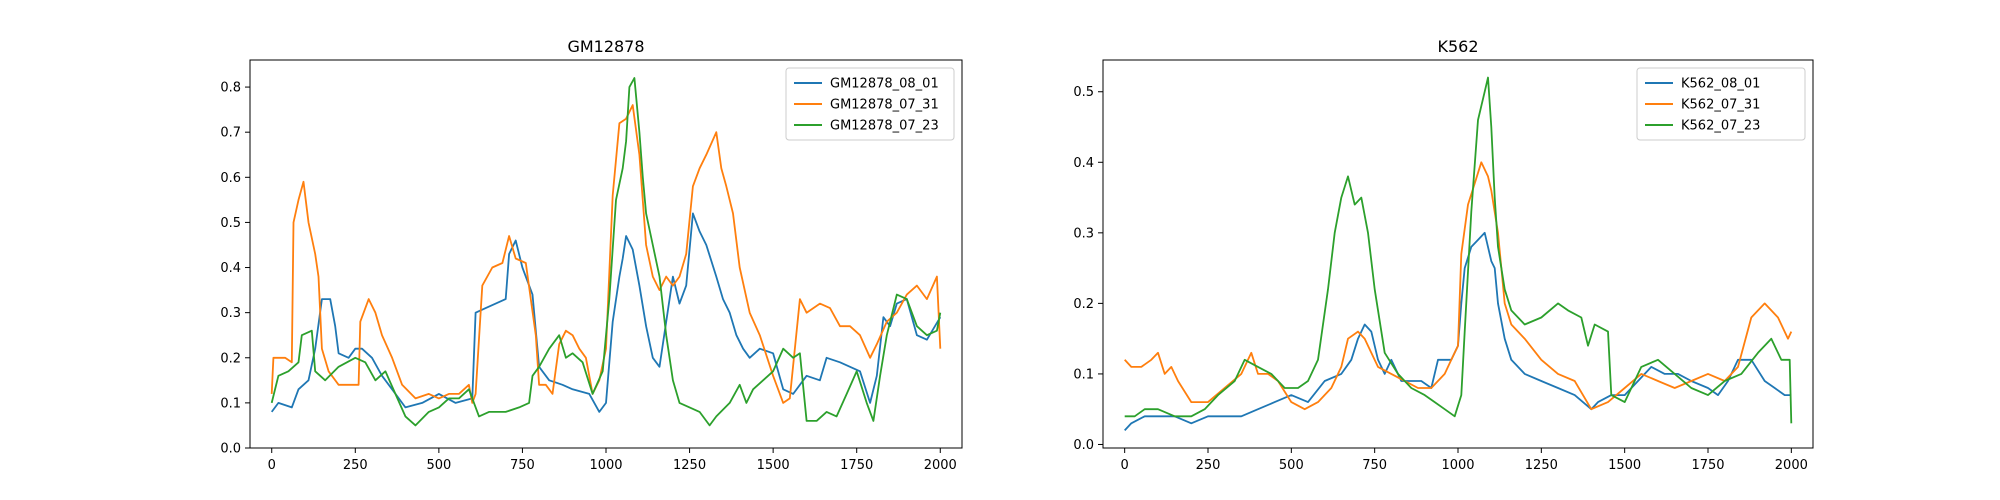 This screenshot has height=500, width=2000. I want to click on y-tick-label: 0.6, so click(230, 178).